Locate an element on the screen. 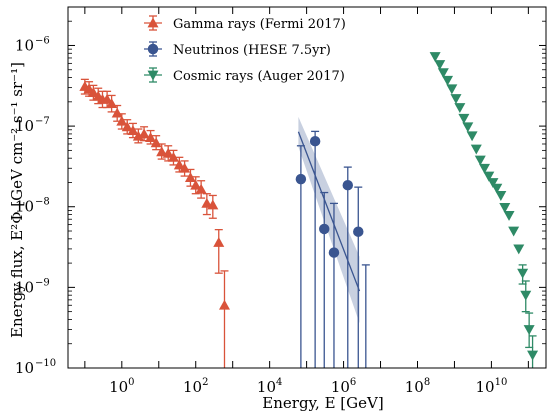 This screenshot has height=416, width=550. neutrino-fit-band is located at coordinates (329, 220).